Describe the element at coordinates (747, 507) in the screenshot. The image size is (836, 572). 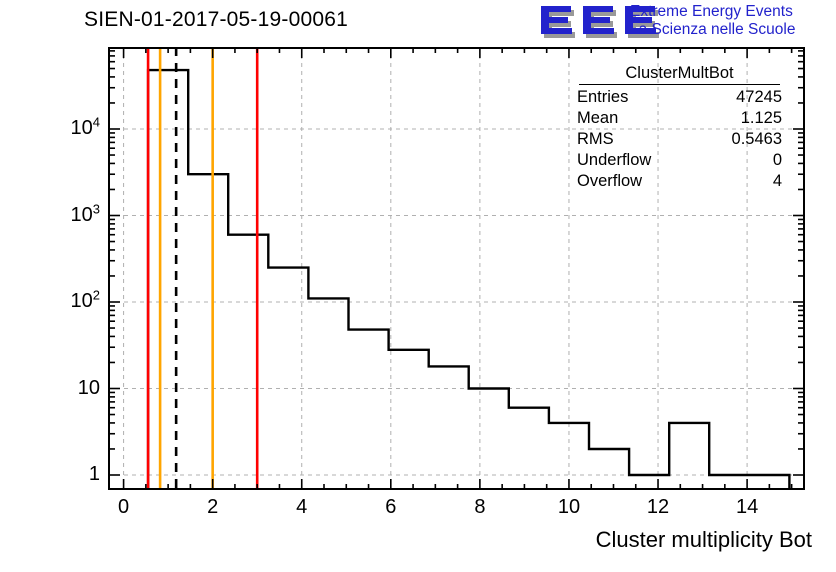
I see `x-tick-label: 14` at that location.